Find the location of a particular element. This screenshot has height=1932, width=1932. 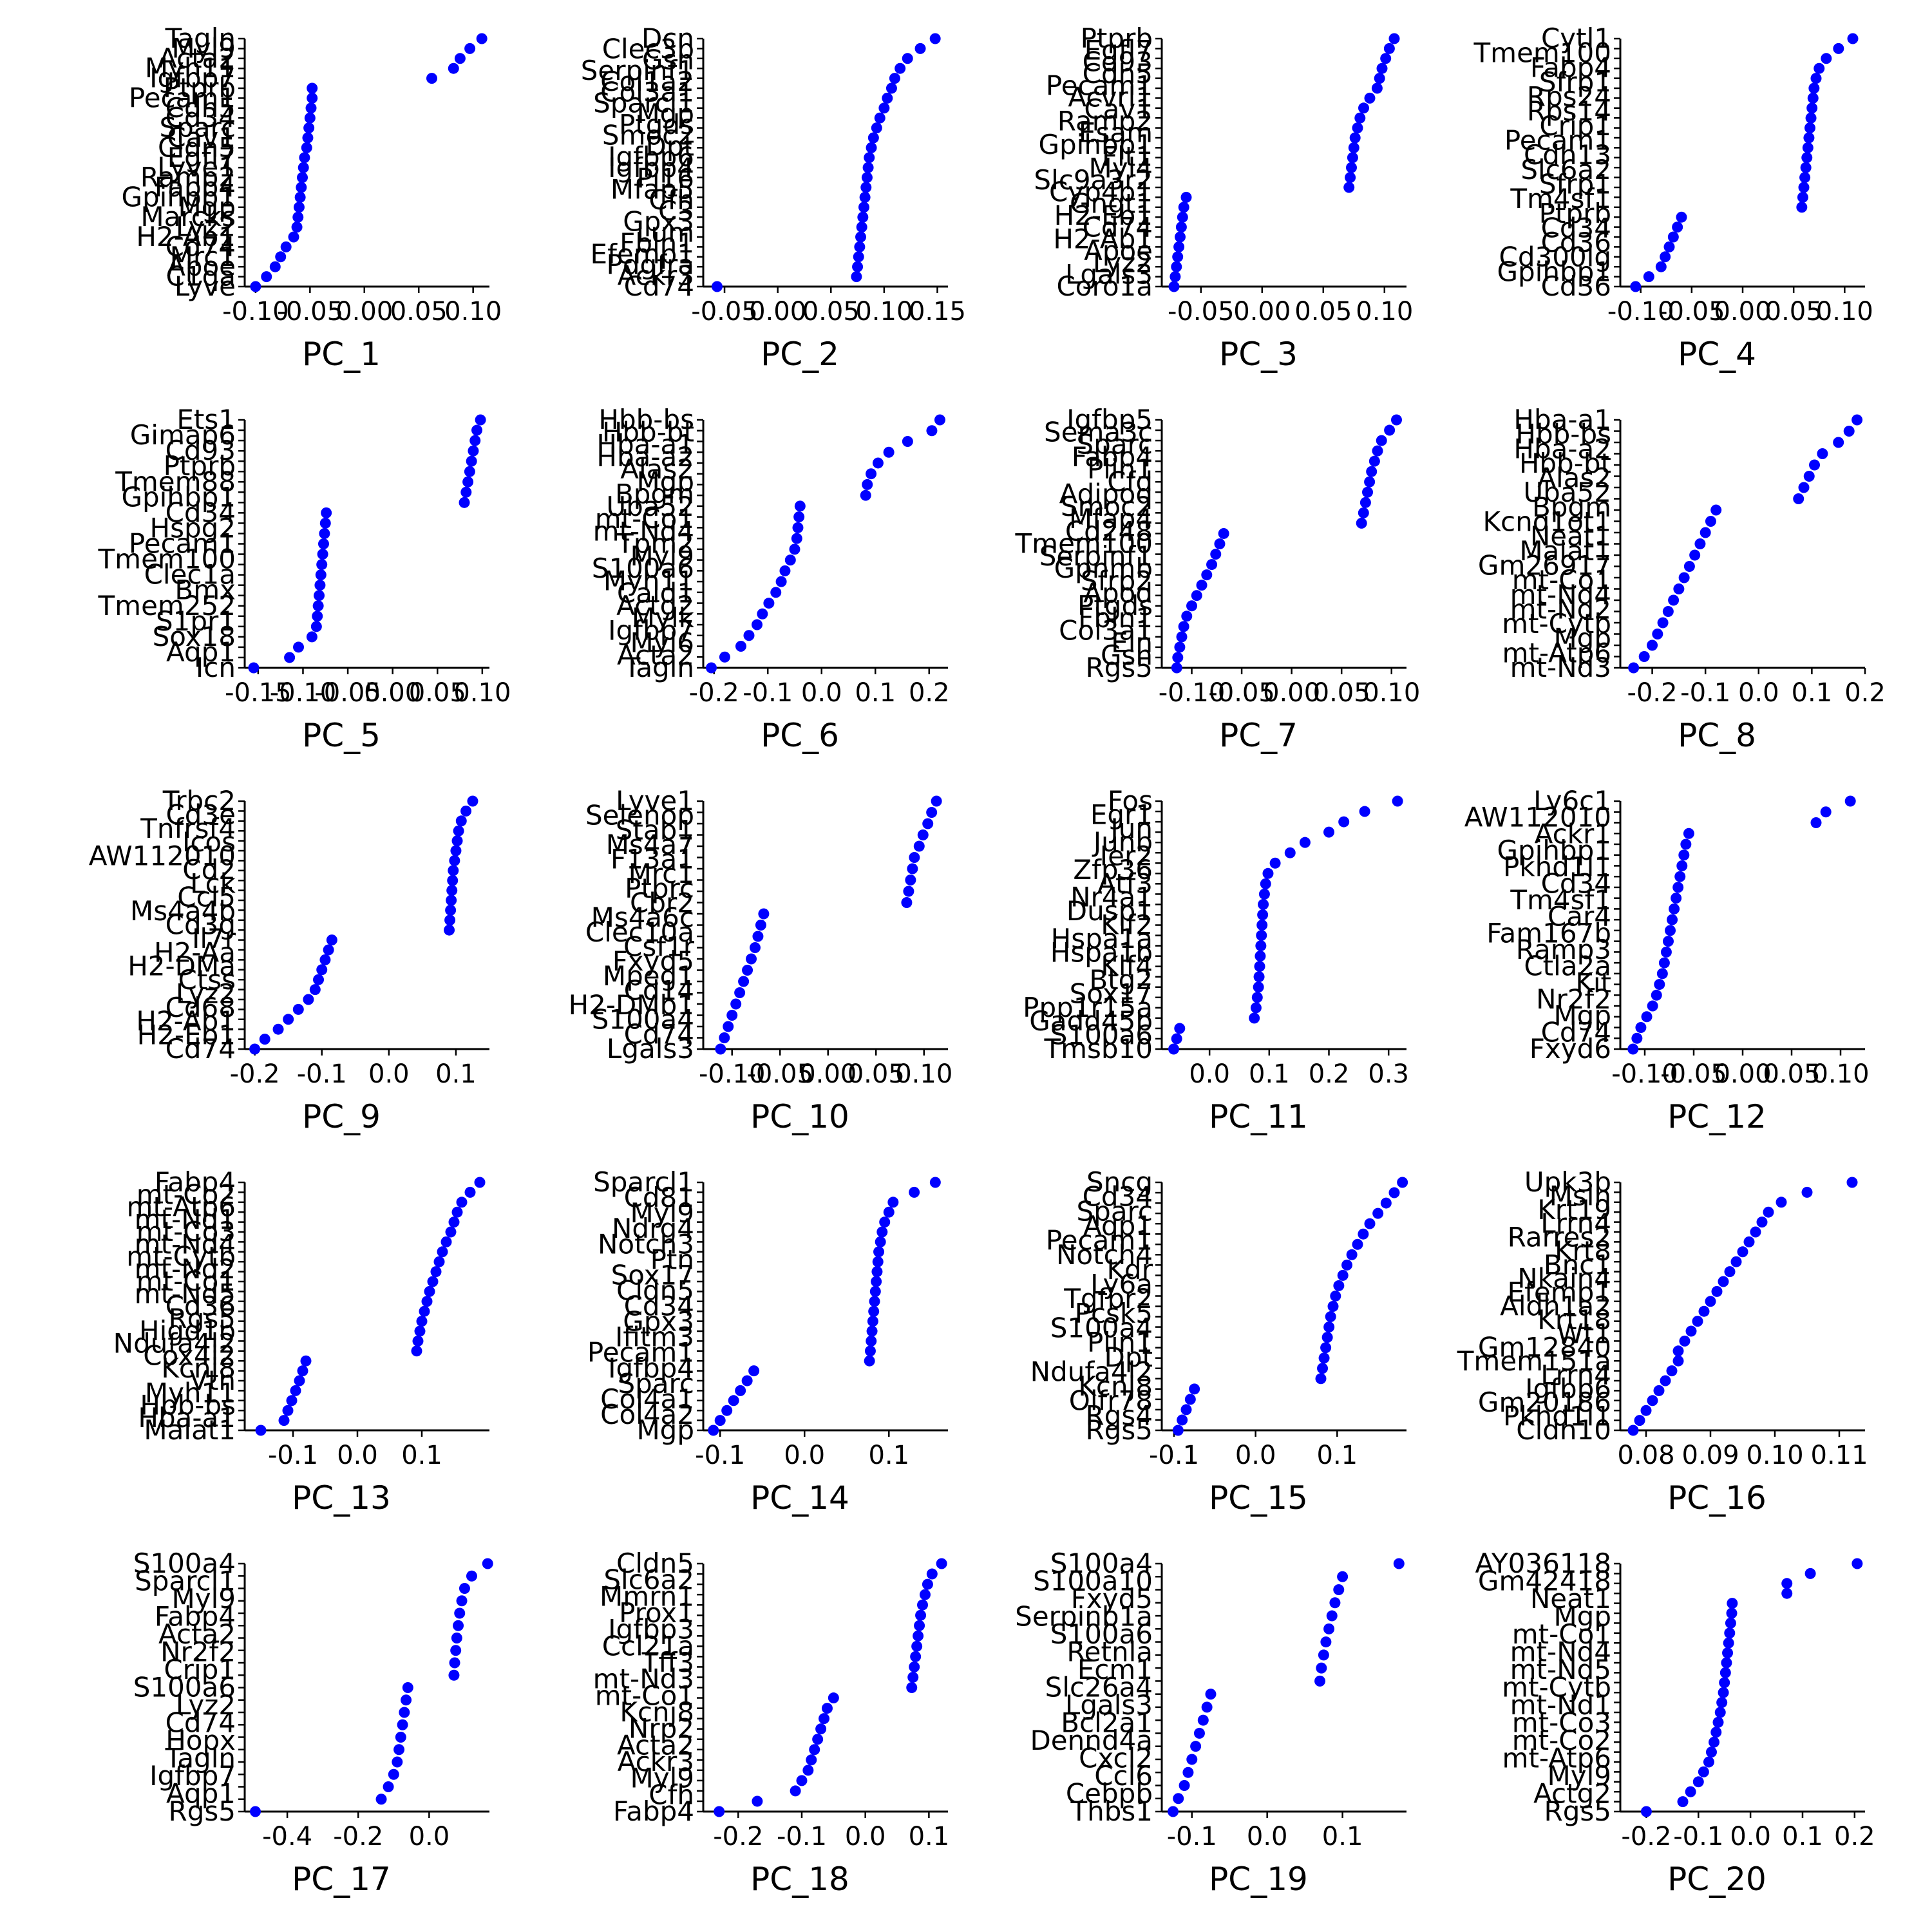

gene-label: Lyz2 is located at coordinates (1123, 262).